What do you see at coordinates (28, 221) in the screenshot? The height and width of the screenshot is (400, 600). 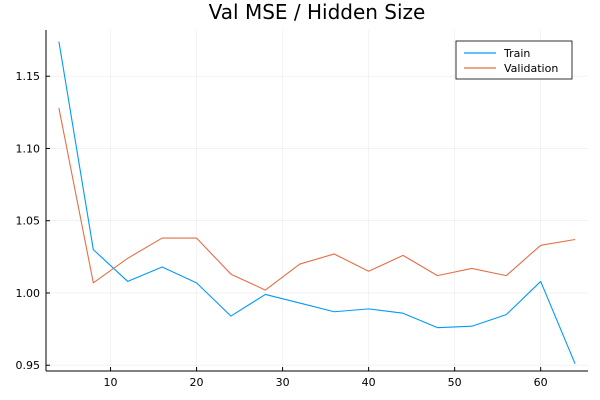 I see `y-tick-label: 1.05` at bounding box center [28, 221].